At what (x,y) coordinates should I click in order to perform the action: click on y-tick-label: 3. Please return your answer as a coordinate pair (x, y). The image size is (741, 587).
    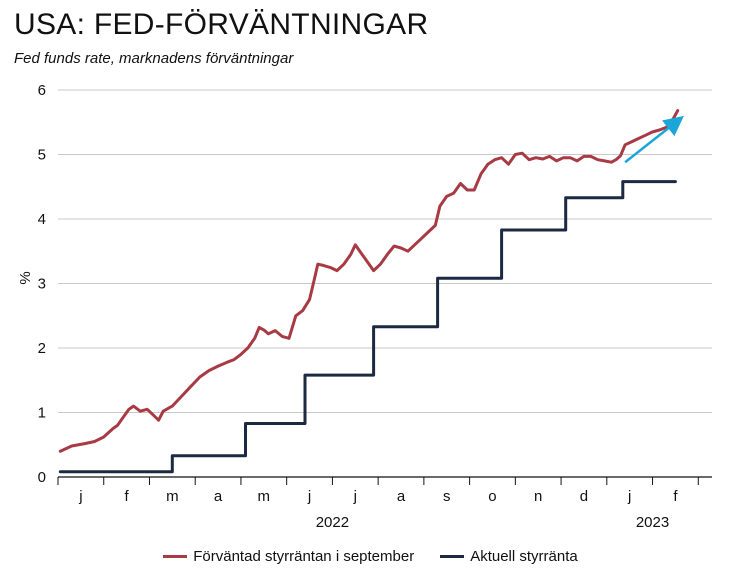
    Looking at the image, I should click on (42, 284).